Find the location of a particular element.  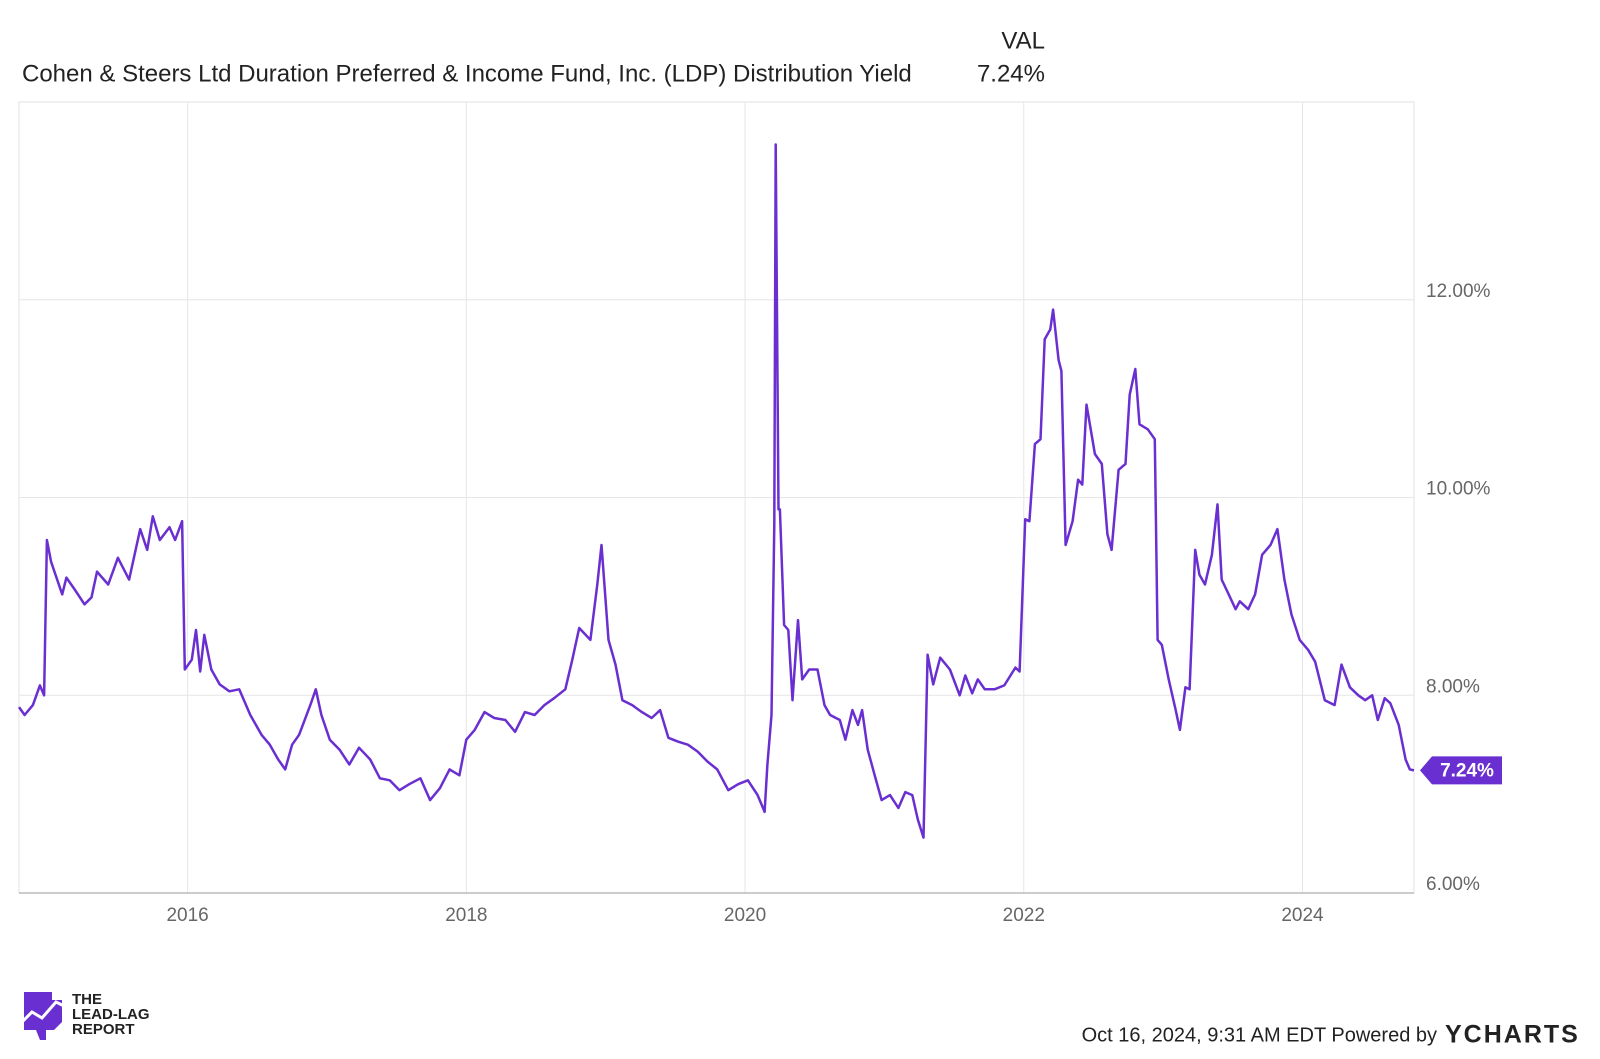

logo-text: LEAD-LAG is located at coordinates (111, 1014).